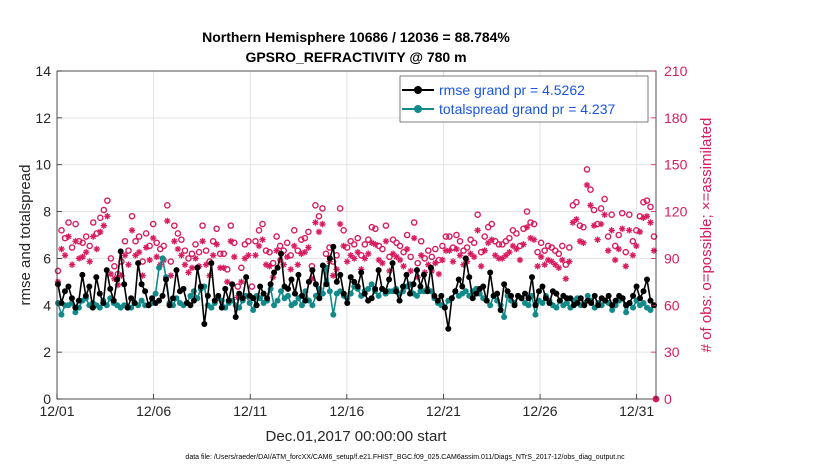  Describe the element at coordinates (672, 305) in the screenshot. I see `y-tick-label-right: 60` at that location.